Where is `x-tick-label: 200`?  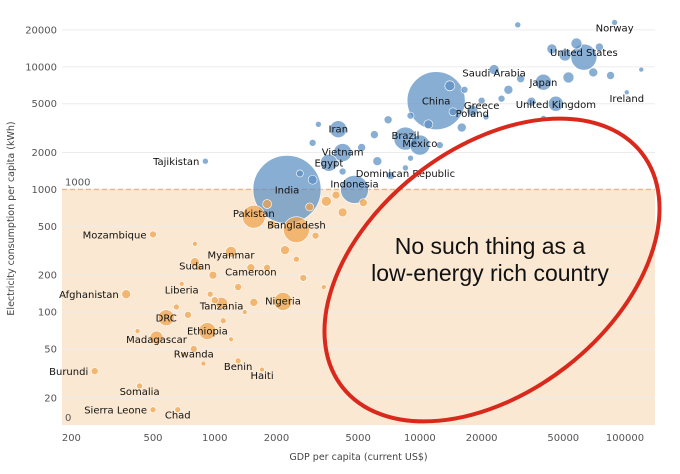 x-tick-label: 200 is located at coordinates (71, 438).